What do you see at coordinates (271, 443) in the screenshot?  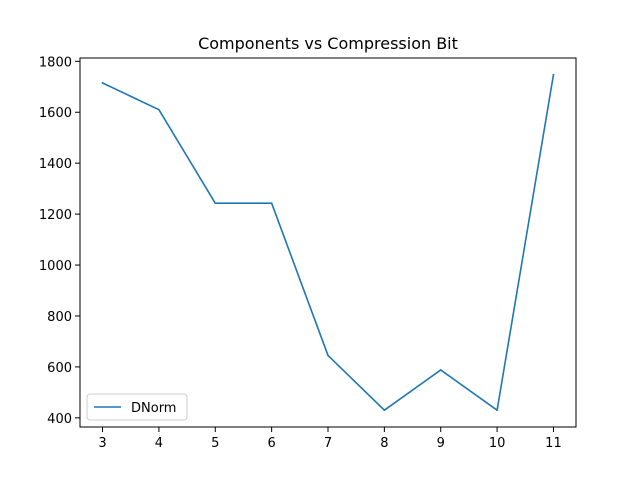 I see `x-tick-label: 6` at bounding box center [271, 443].